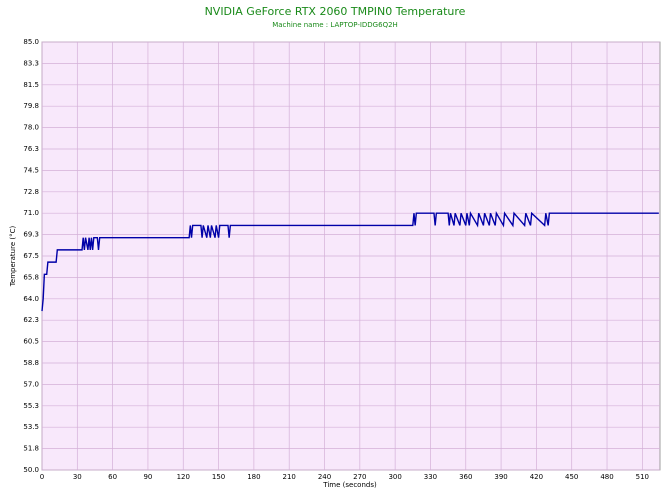 The height and width of the screenshot is (502, 670). I want to click on y-tick-label: 69.3, so click(31, 235).